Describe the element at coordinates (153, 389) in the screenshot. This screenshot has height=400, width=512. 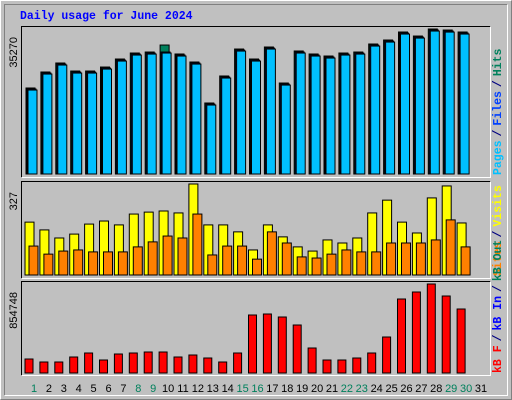
I see `x-tick-label: 9` at that location.